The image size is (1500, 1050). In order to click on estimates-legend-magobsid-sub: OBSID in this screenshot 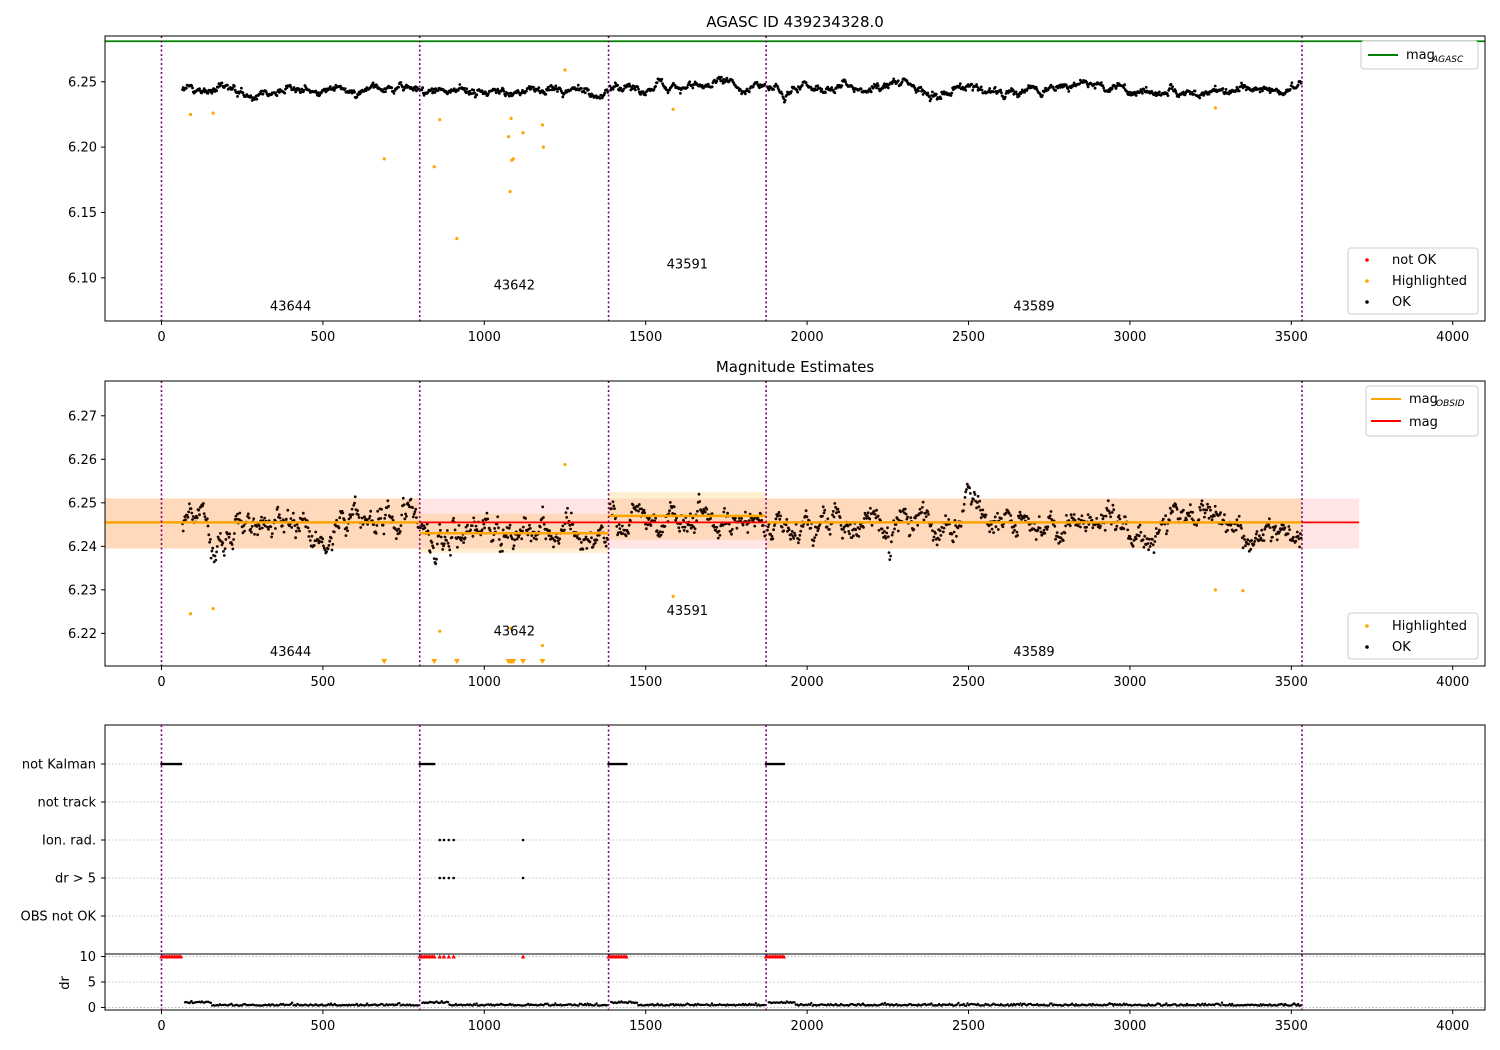, I will do `click(1450, 404)`.